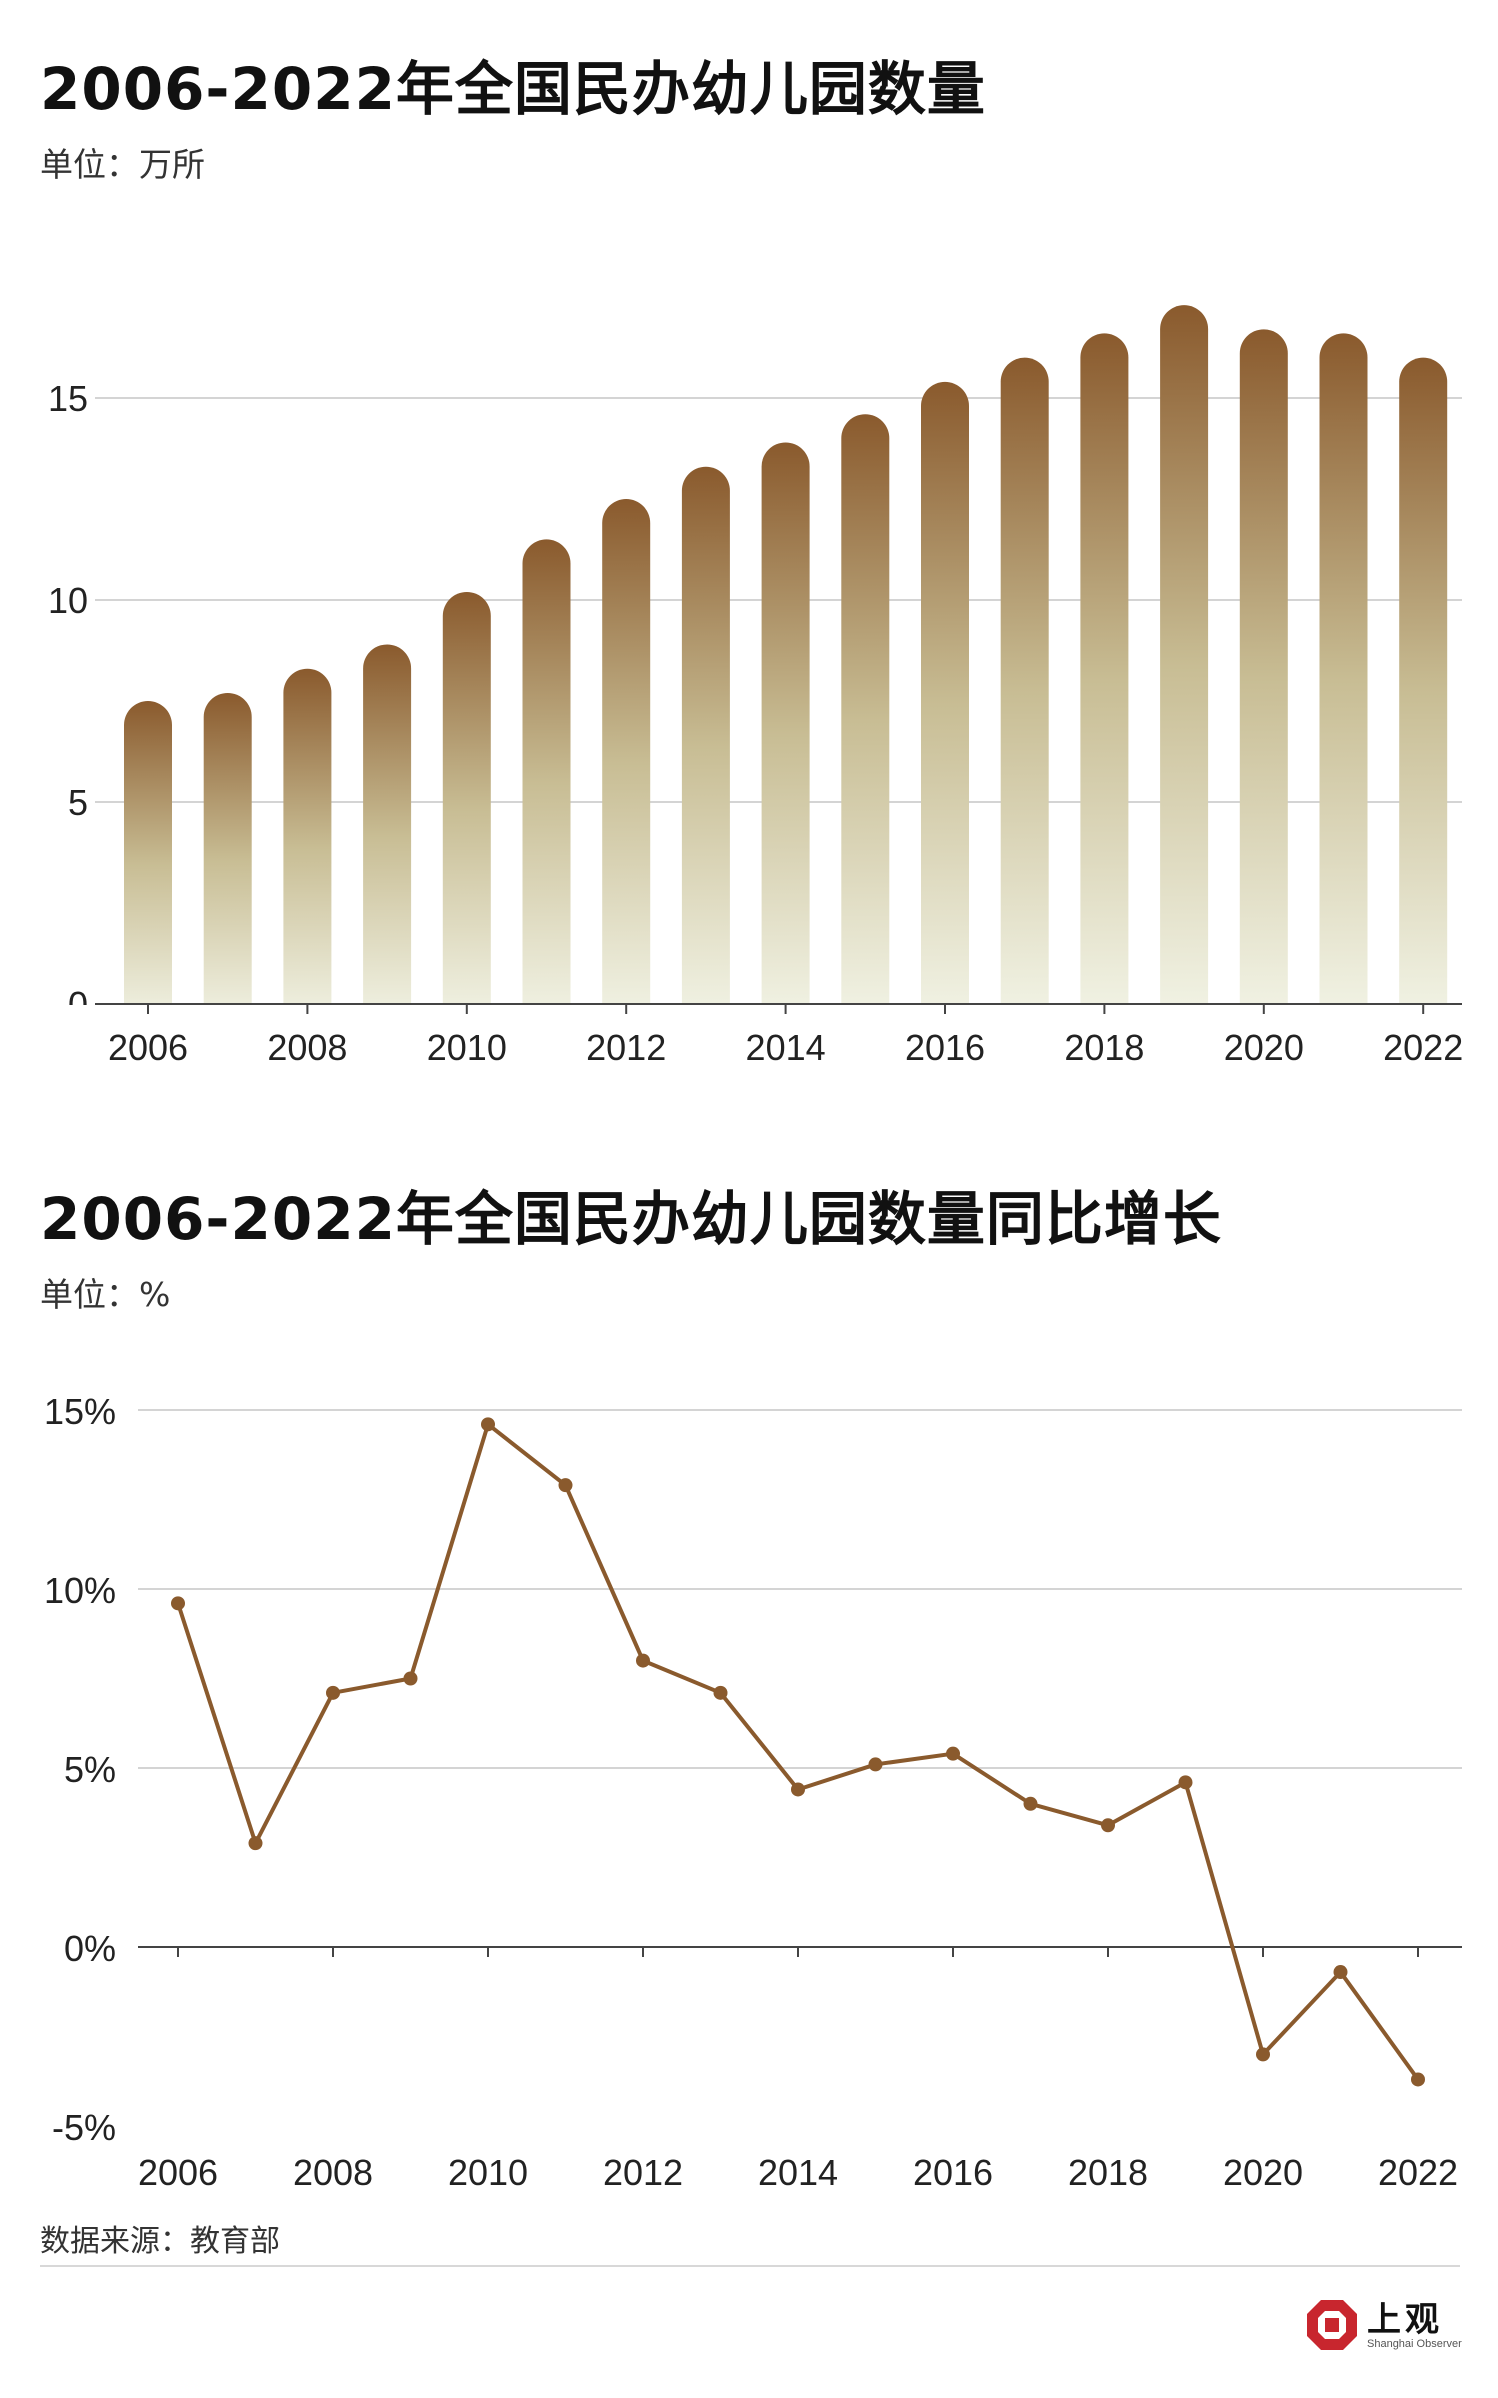 The width and height of the screenshot is (1498, 2398). Describe the element at coordinates (1423, 1047) in the screenshot. I see `bar-x-tick-label: 2022` at that location.